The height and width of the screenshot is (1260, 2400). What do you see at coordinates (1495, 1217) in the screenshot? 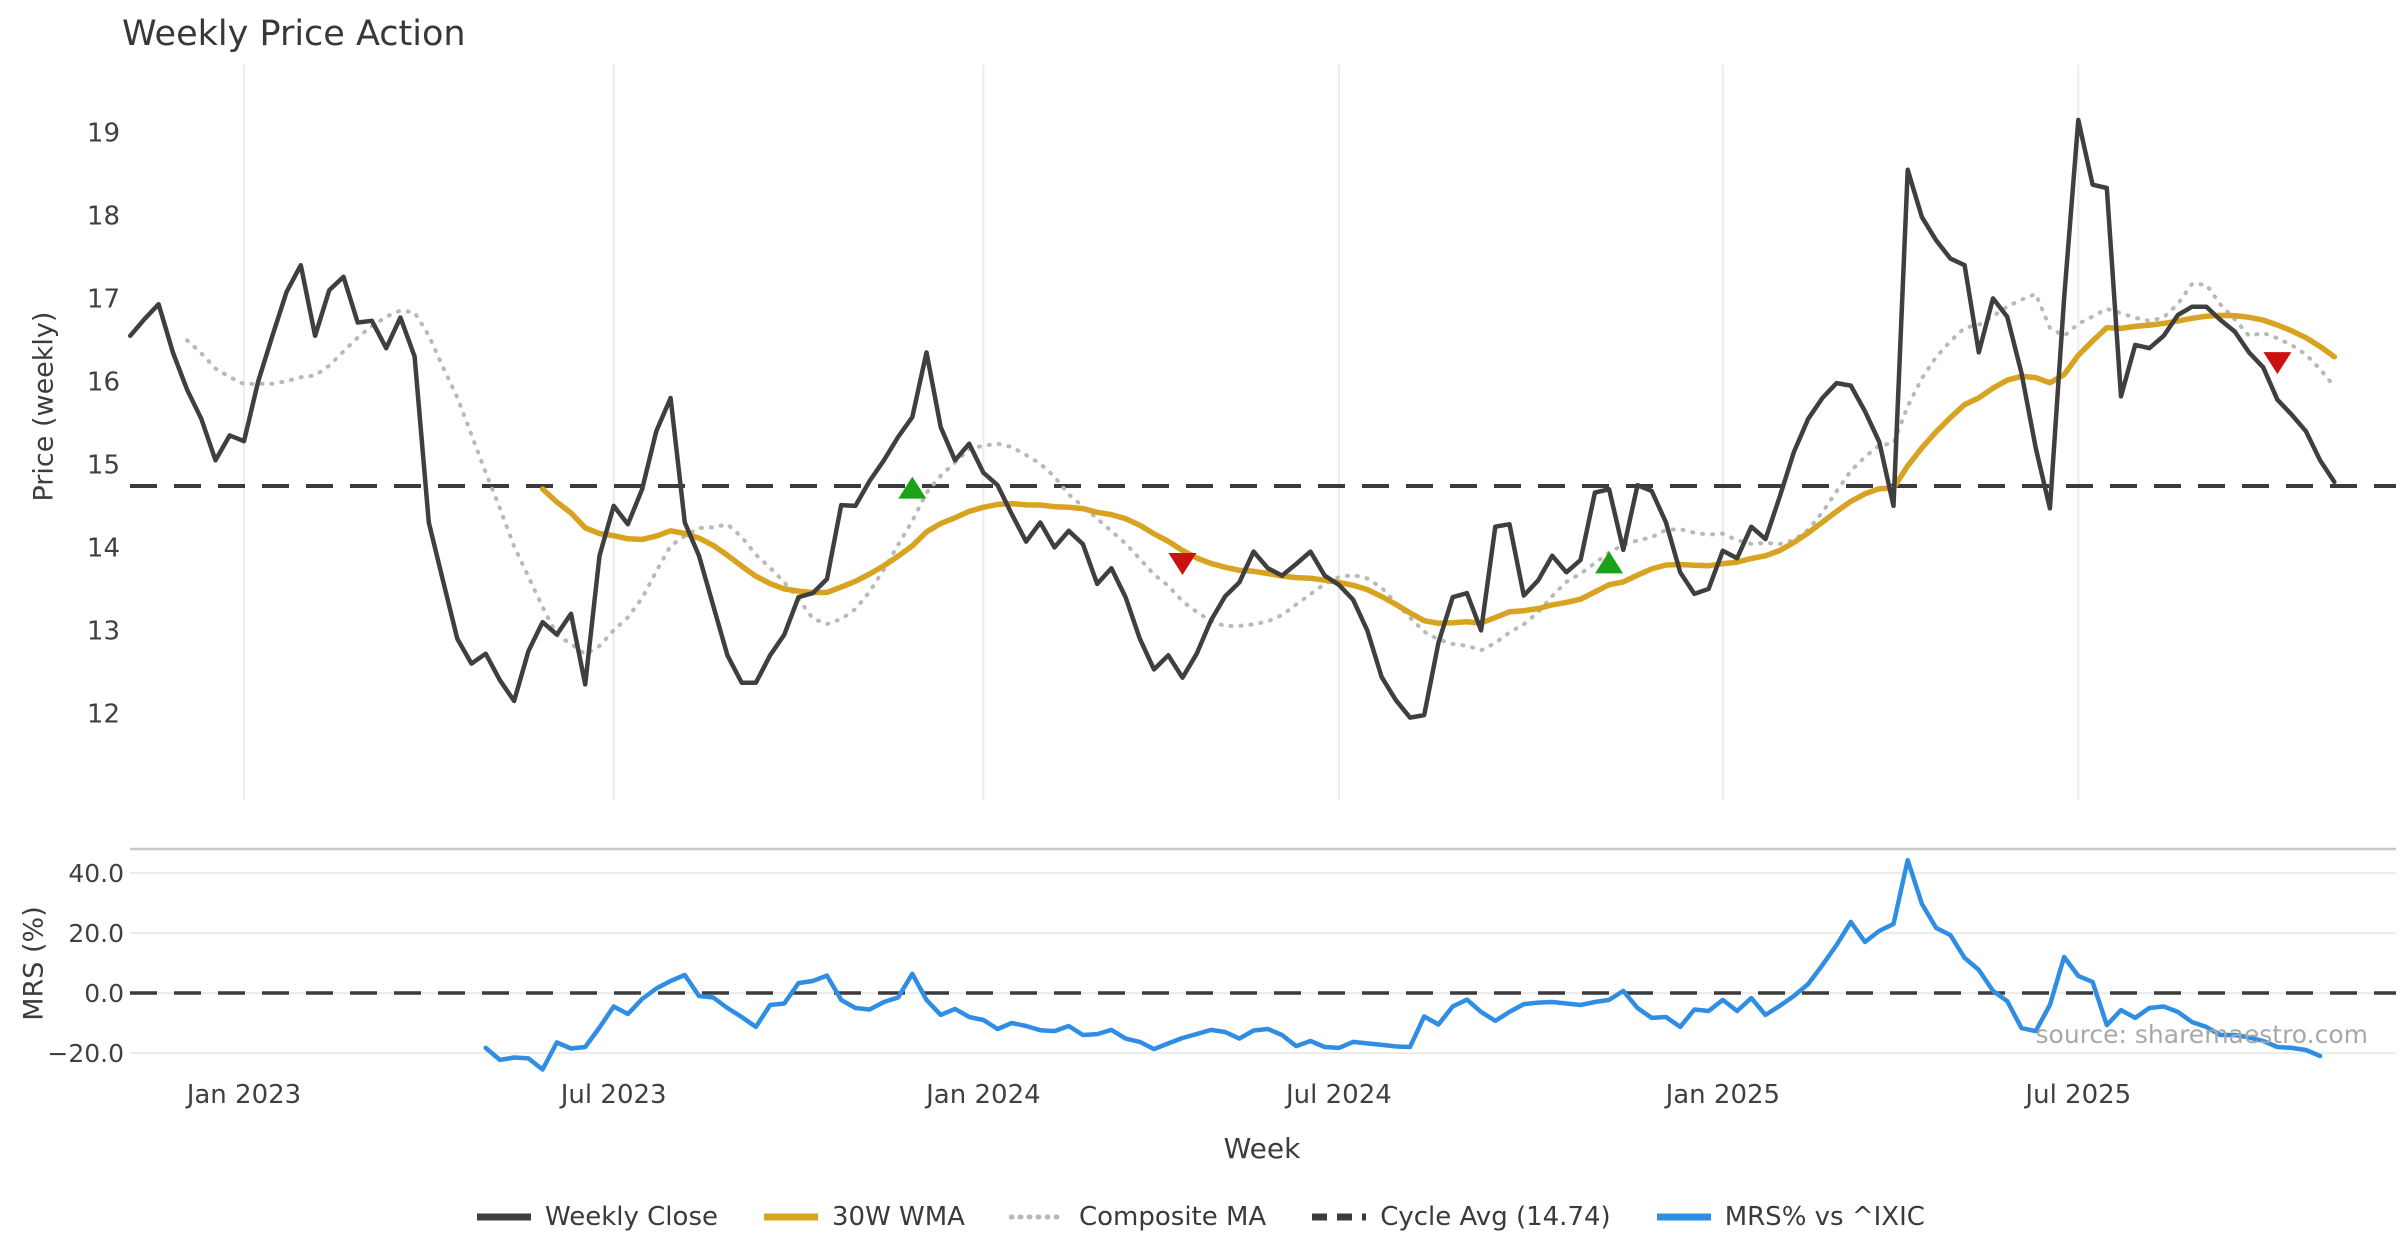
I see `legend-label: Cycle Avg (14.74)` at bounding box center [1495, 1217].